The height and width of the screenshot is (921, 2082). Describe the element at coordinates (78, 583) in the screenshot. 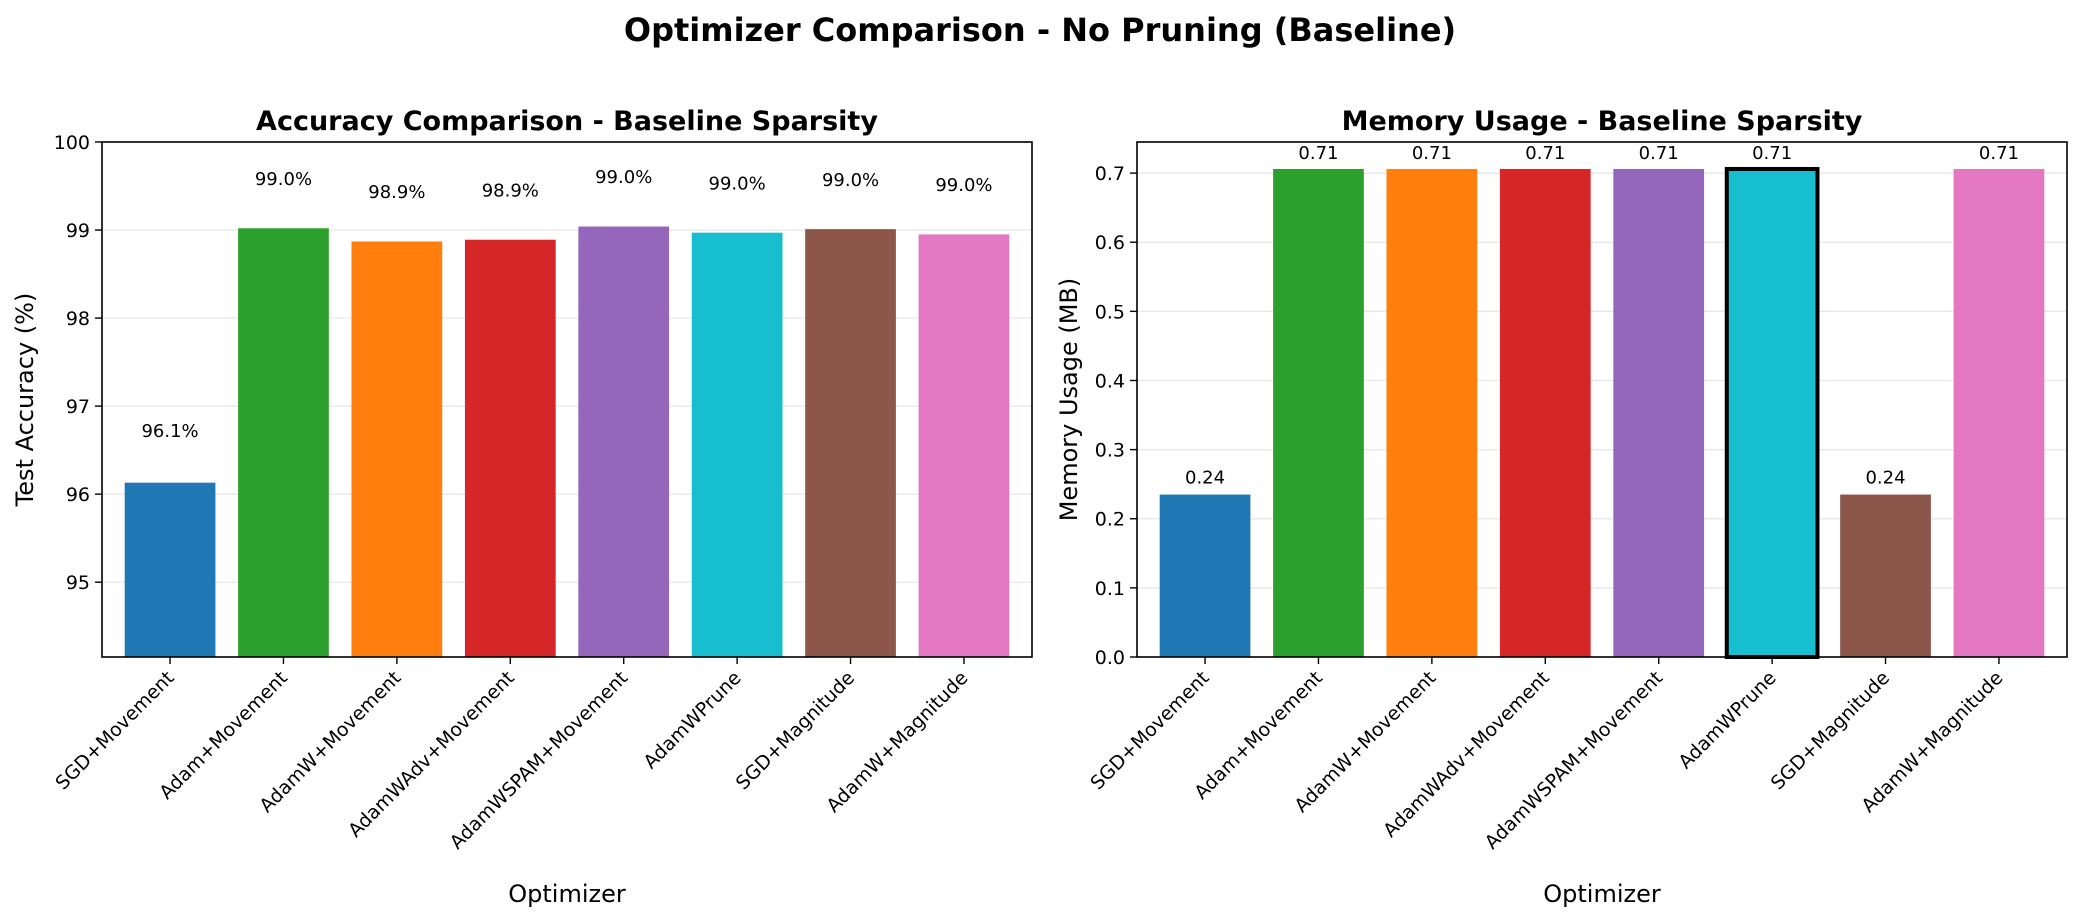

I see `y-tick-label: 95` at that location.